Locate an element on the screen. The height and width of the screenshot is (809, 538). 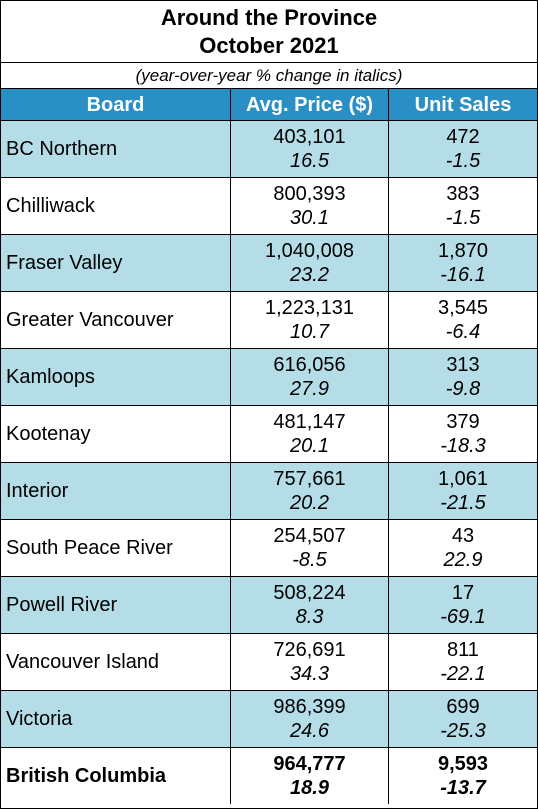
unit-sales-change: -6.4 is located at coordinates (463, 332).